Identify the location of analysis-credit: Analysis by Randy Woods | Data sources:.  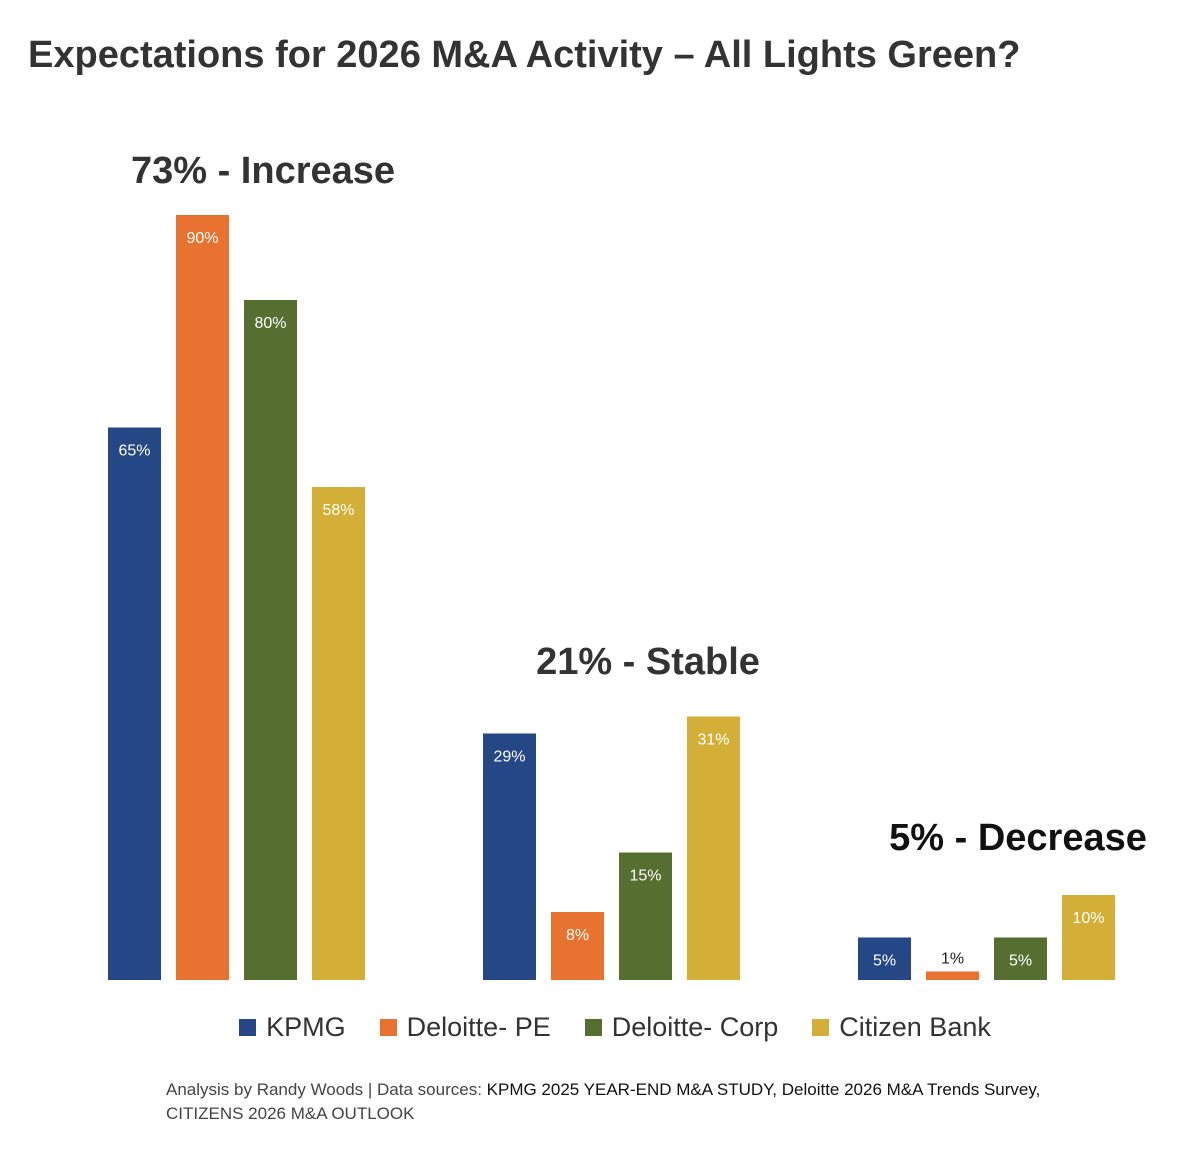
(326, 1089).